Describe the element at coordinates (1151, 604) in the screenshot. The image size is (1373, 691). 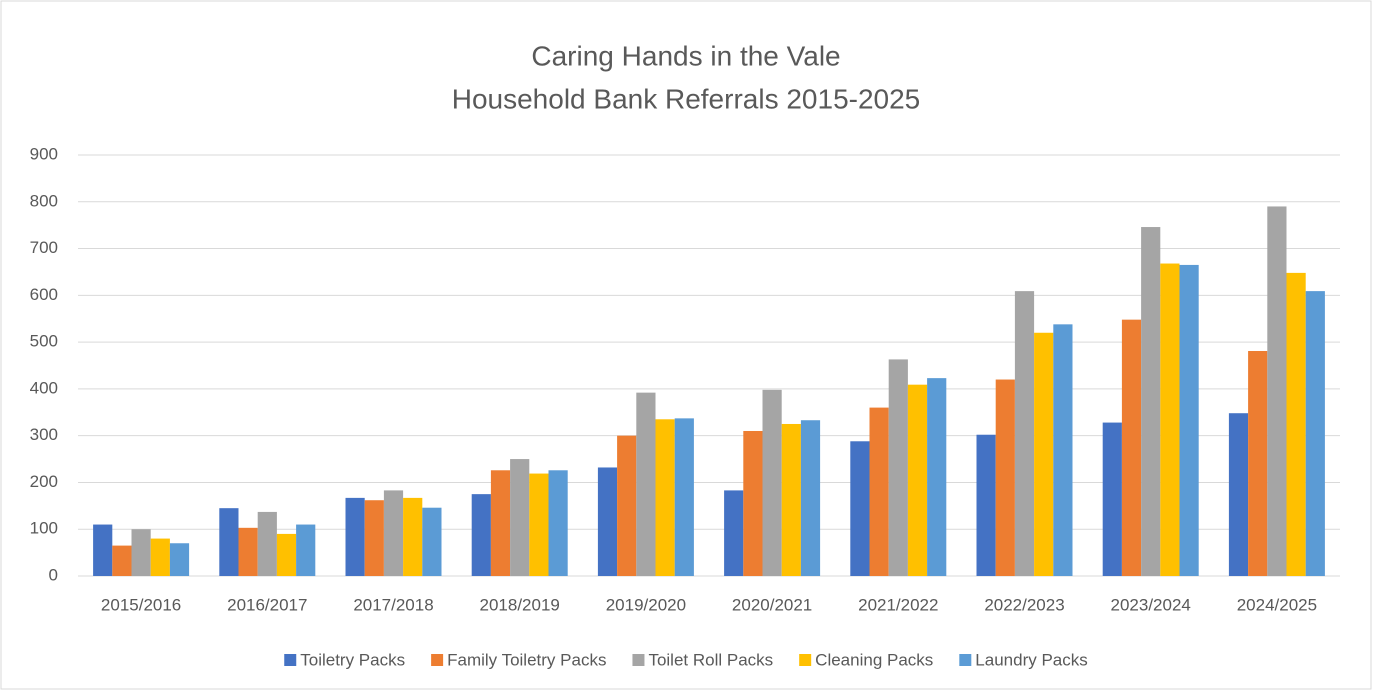
I see `x-tick-label: 2023/2024` at that location.